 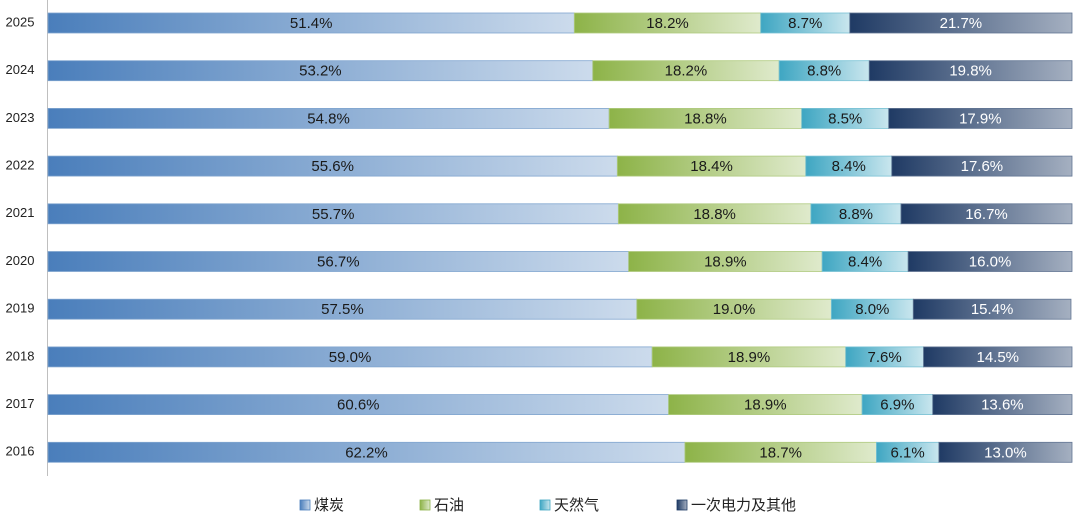 I want to click on data-label: 6.9%, so click(x=897, y=405).